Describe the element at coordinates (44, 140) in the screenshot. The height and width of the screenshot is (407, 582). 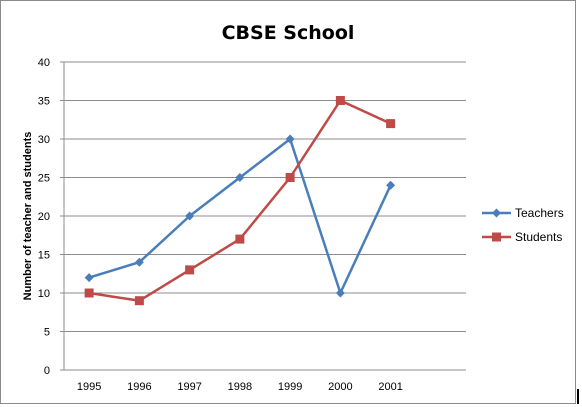
I see `y-tick-label: 30` at that location.